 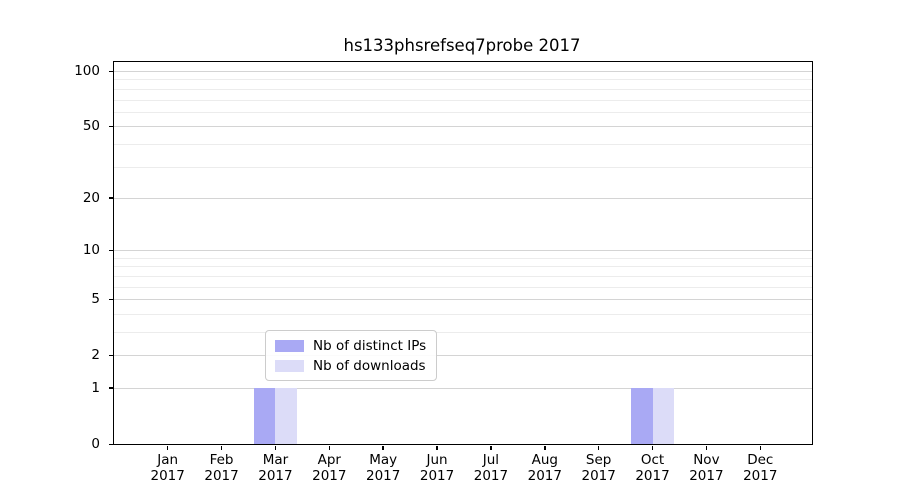 What do you see at coordinates (544, 460) in the screenshot?
I see `x-tick-month: Aug` at bounding box center [544, 460].